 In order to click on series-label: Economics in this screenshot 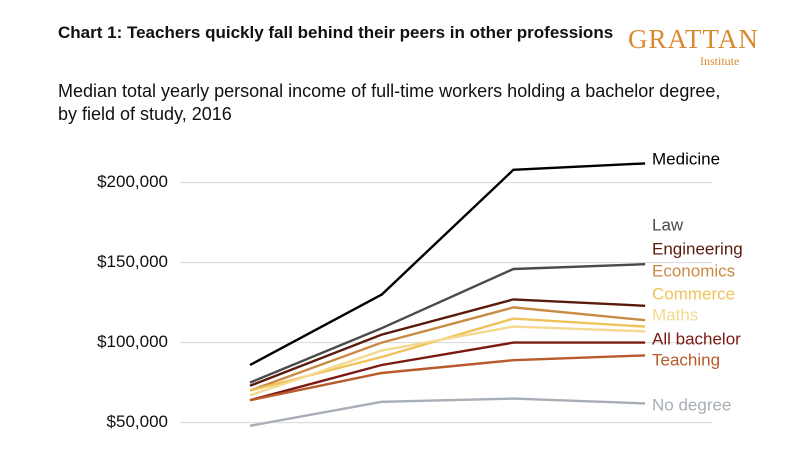, I will do `click(693, 270)`.